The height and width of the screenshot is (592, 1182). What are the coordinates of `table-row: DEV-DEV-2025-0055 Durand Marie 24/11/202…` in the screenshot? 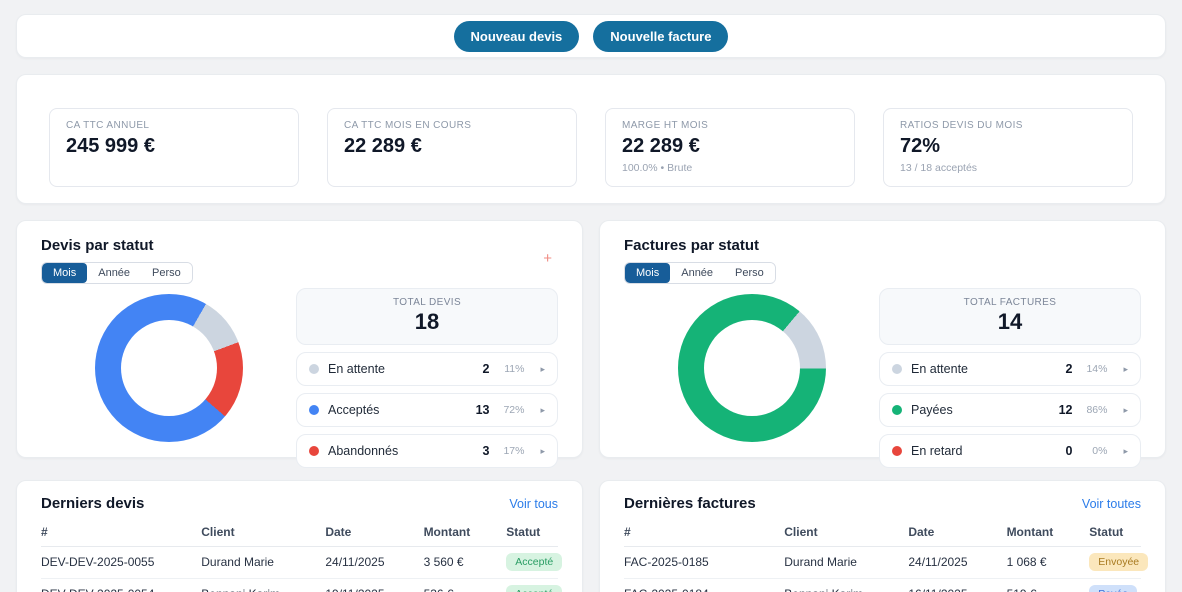 It's located at (302, 562).